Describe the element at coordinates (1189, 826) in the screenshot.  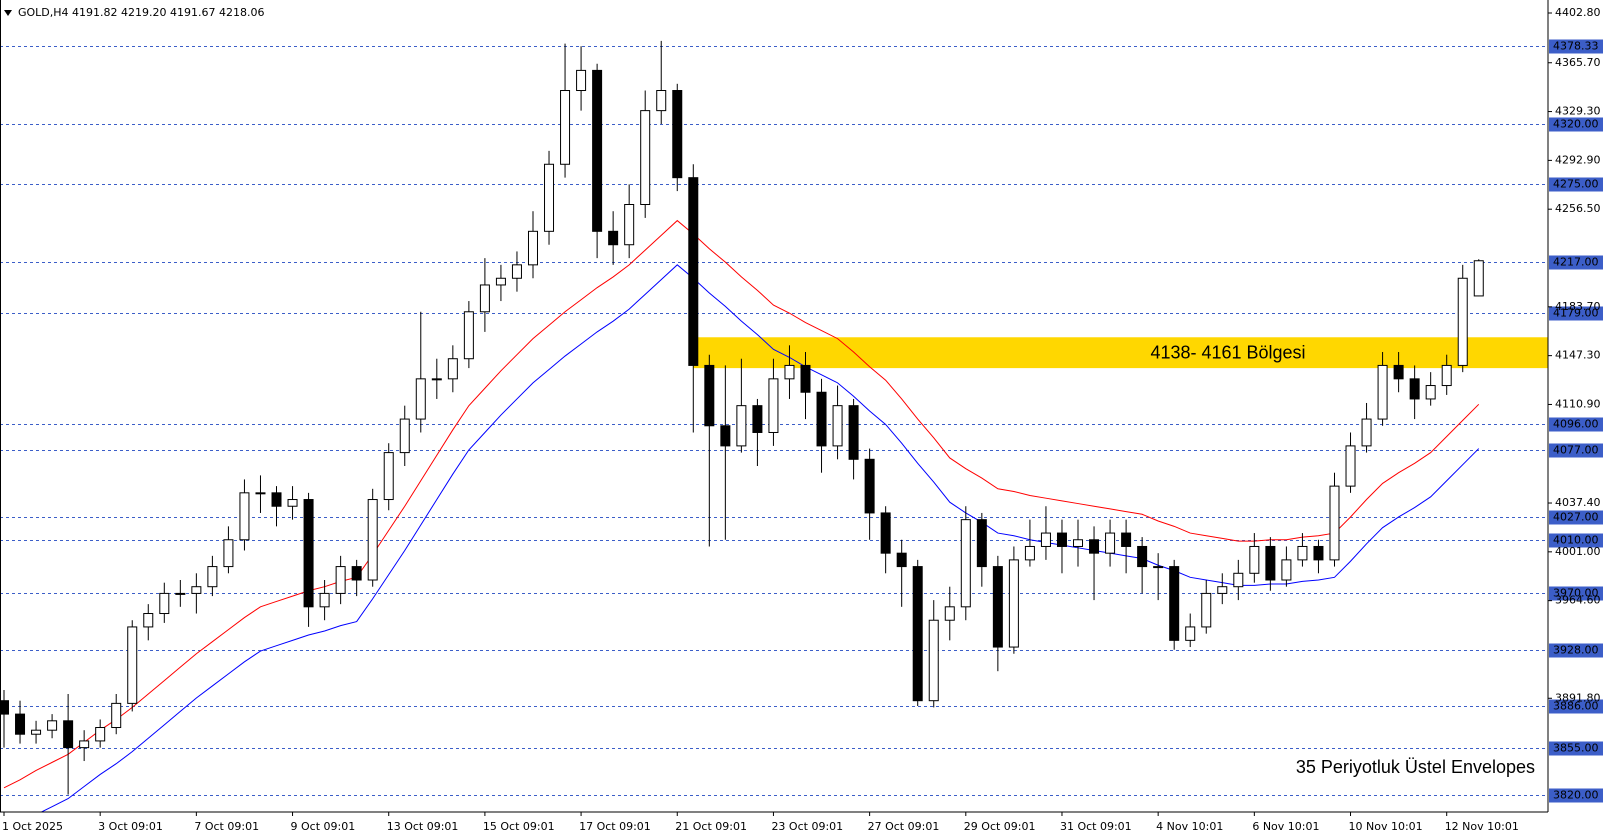
I see `x-tick-label: 4 Nov 10:01` at that location.